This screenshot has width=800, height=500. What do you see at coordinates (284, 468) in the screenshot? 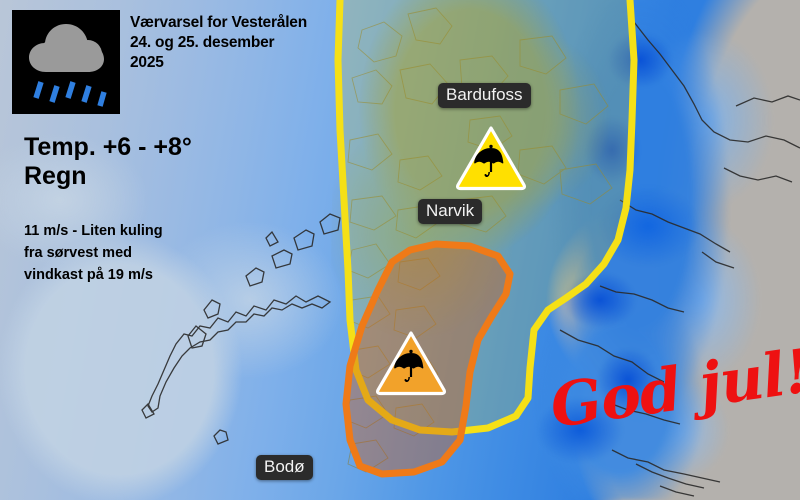
I see `place-label-bodo: Bodø` at bounding box center [284, 468].